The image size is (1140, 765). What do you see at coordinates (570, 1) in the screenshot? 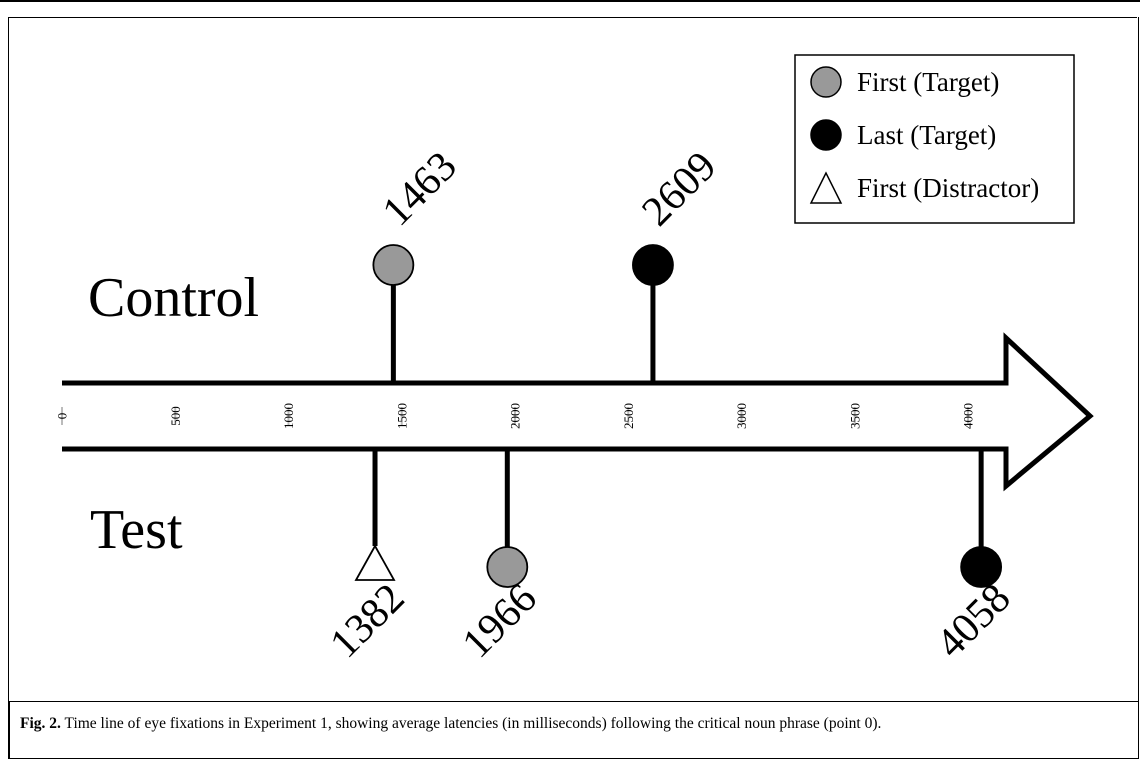
I see `top-rule` at bounding box center [570, 1].